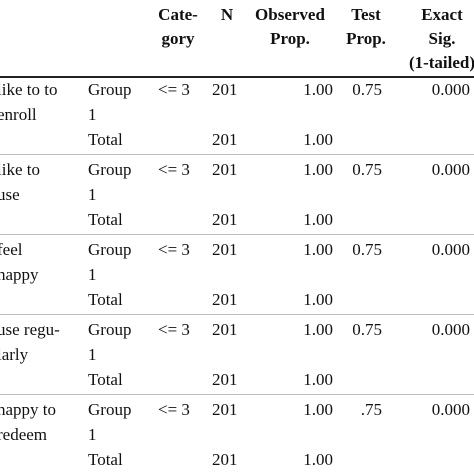 Image resolution: width=474 pixels, height=472 pixels. What do you see at coordinates (290, 14) in the screenshot?
I see `header-cell: Observed` at bounding box center [290, 14].